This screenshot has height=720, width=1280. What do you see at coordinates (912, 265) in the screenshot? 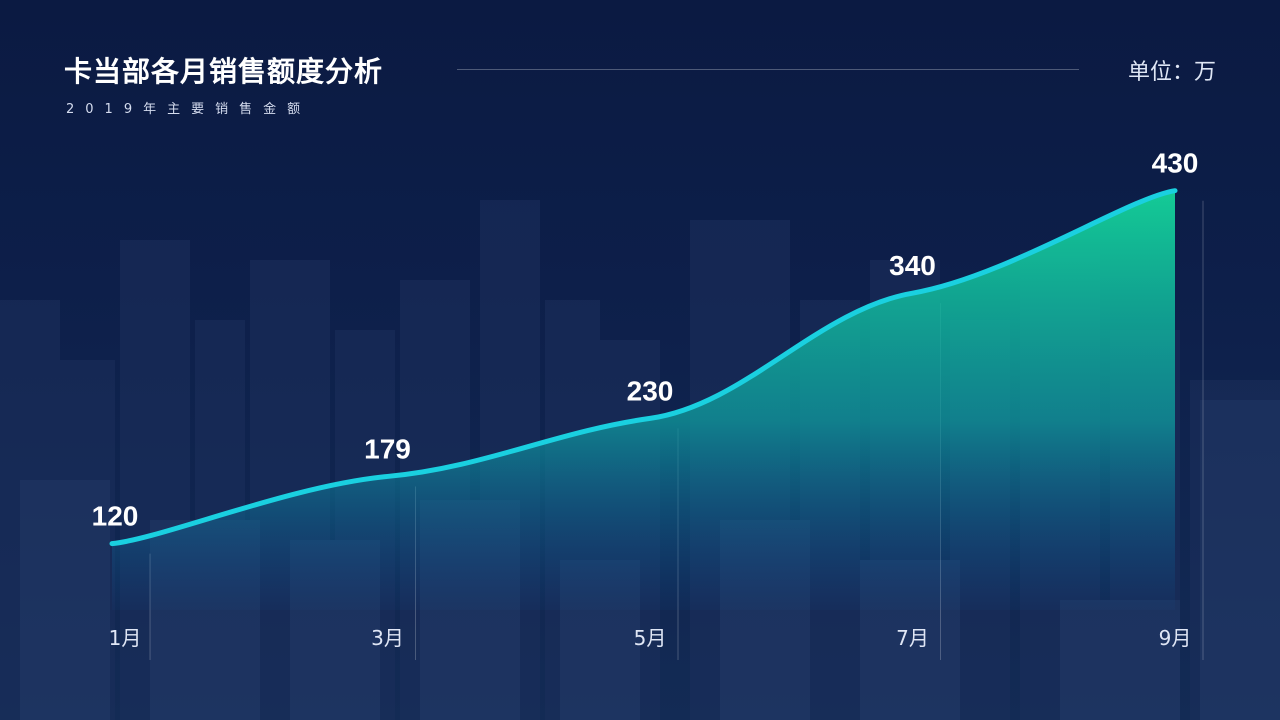
I see `data-label: 340` at bounding box center [912, 265].